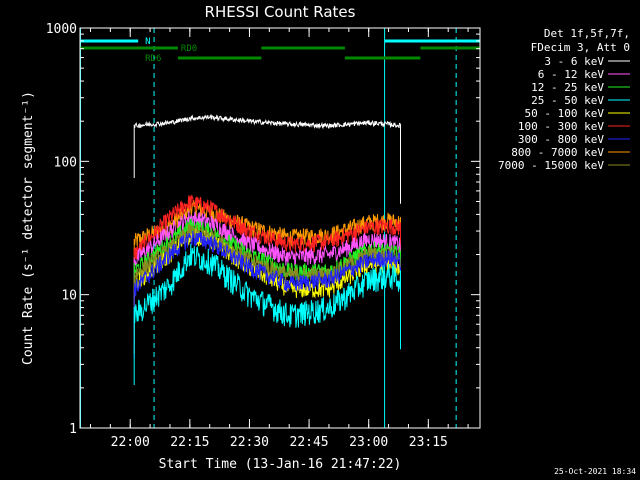  What do you see at coordinates (309, 442) in the screenshot?
I see `x-tick-label: 22:45` at bounding box center [309, 442].